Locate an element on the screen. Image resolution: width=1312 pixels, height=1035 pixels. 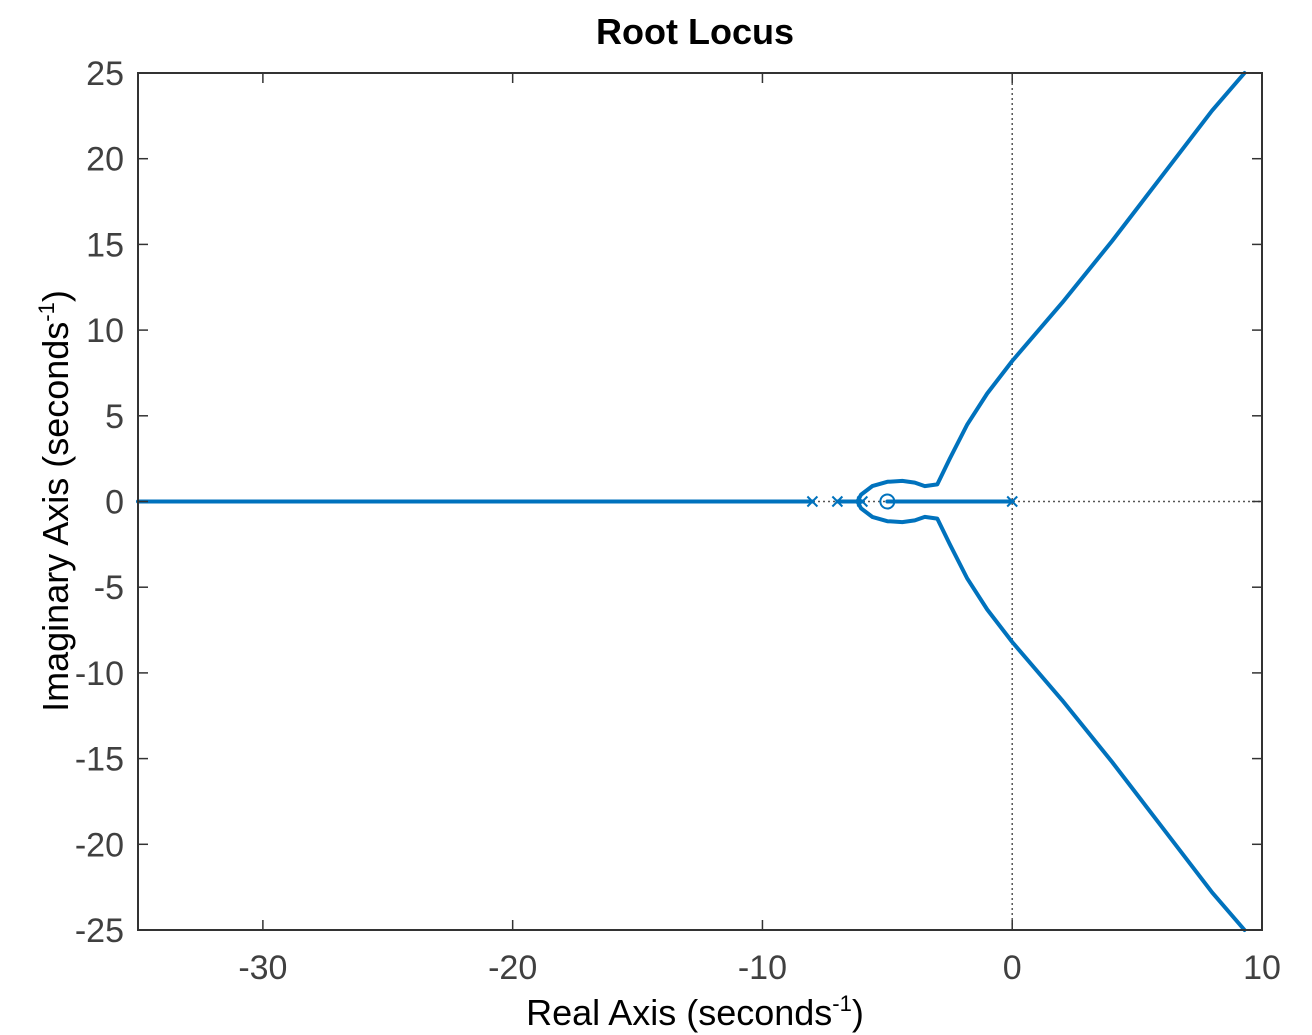
x-axis-label-close: ) is located at coordinates (858, 1012).